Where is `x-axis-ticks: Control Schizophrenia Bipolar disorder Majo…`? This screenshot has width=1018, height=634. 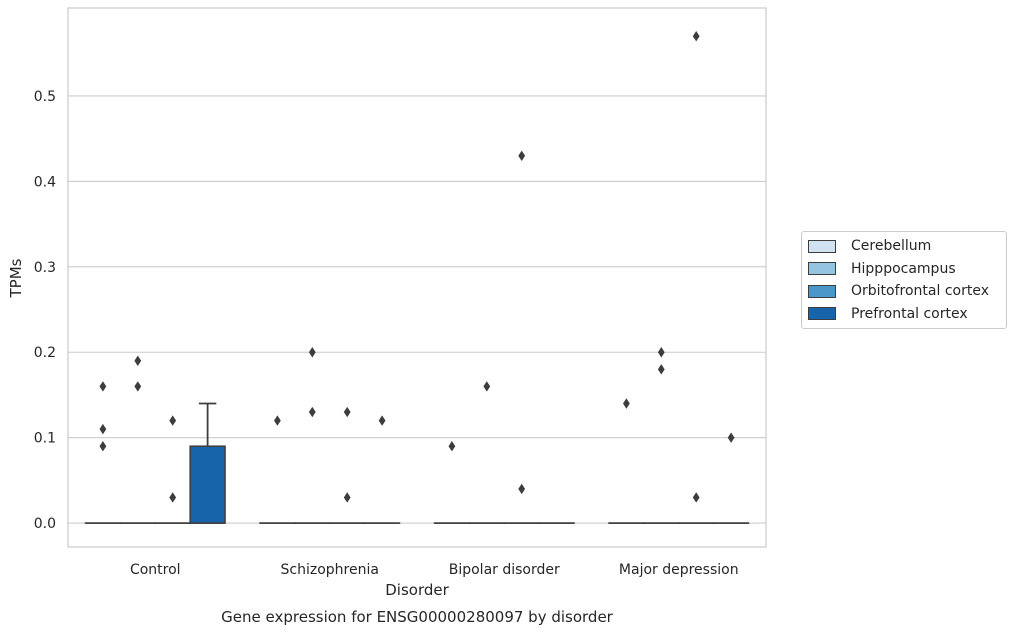
x-axis-ticks: Control Schizophrenia Bipolar disorder Majo… is located at coordinates (434, 570).